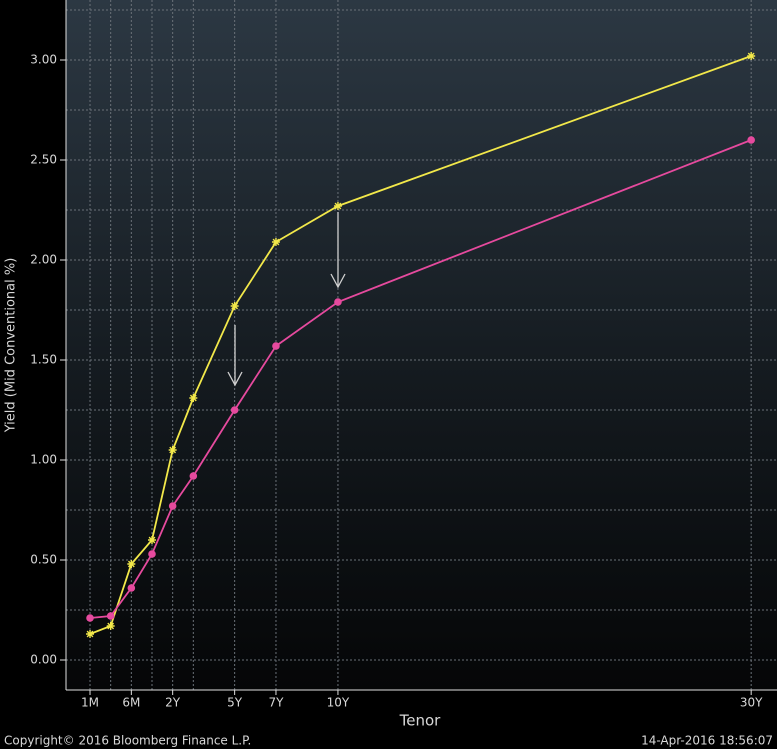  Describe the element at coordinates (338, 703) in the screenshot. I see `x-tick-label: 10Y` at that location.